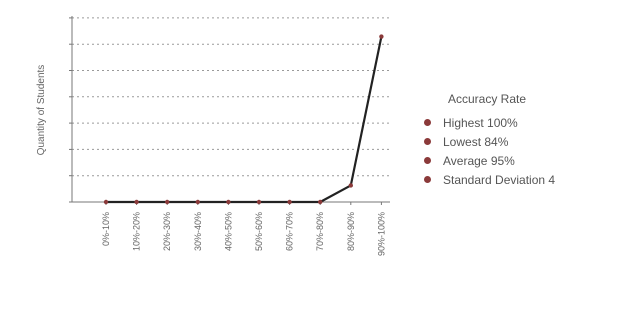  What do you see at coordinates (480, 122) in the screenshot?
I see `legend-item-label: Highest 100%` at bounding box center [480, 122].